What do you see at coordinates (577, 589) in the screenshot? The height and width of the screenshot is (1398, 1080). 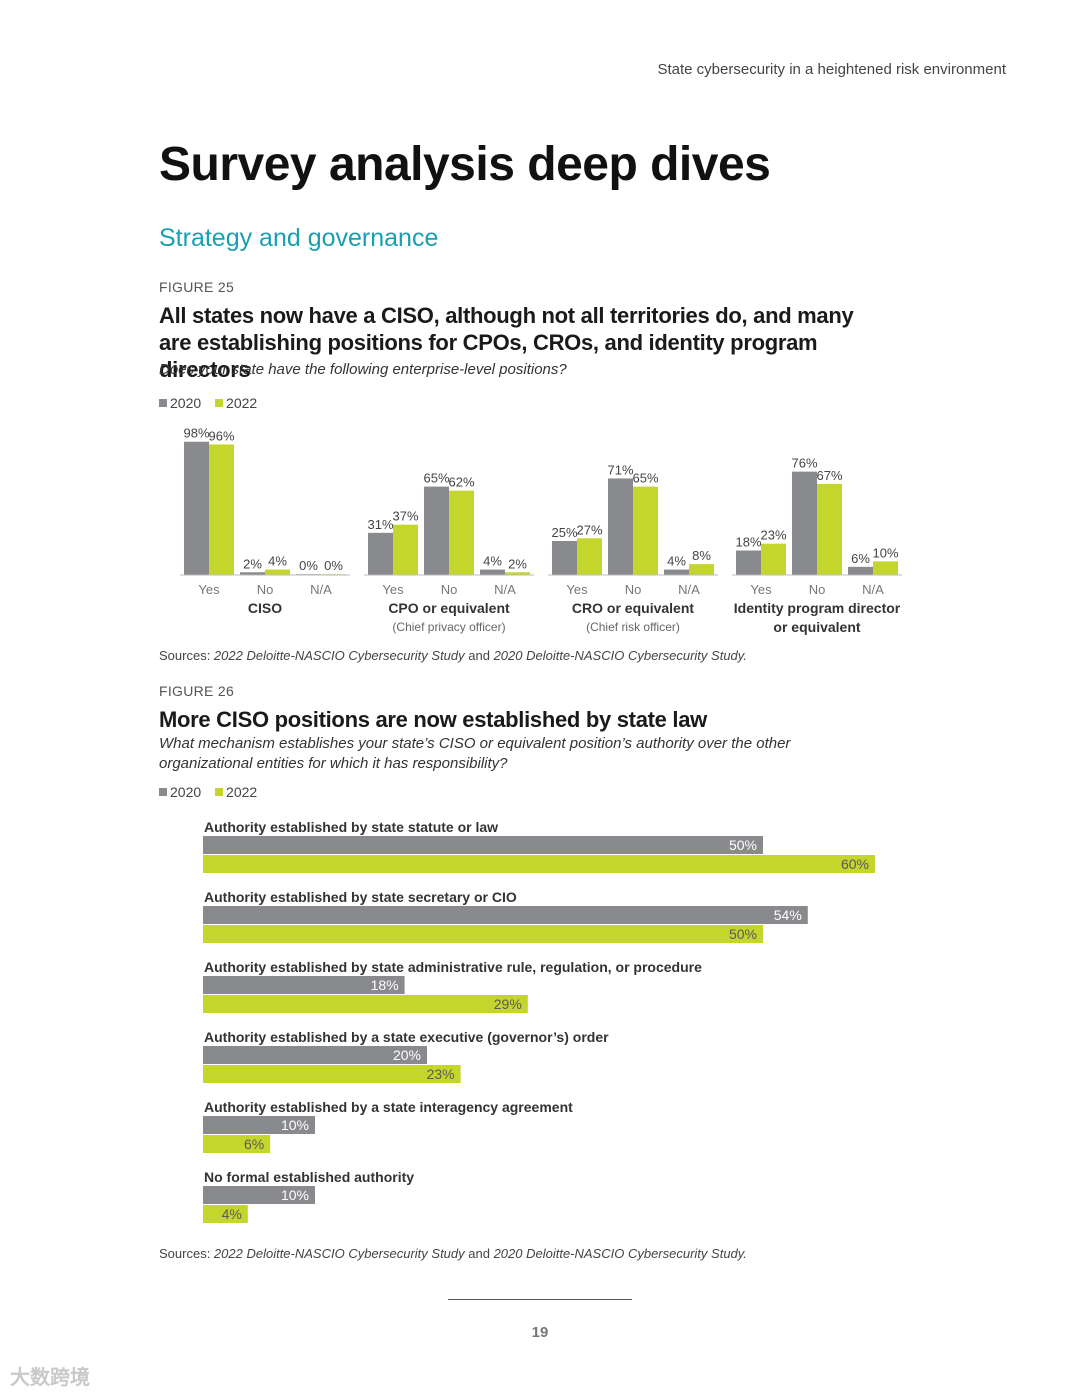 I see `category-label-2-0: Yes` at bounding box center [577, 589].